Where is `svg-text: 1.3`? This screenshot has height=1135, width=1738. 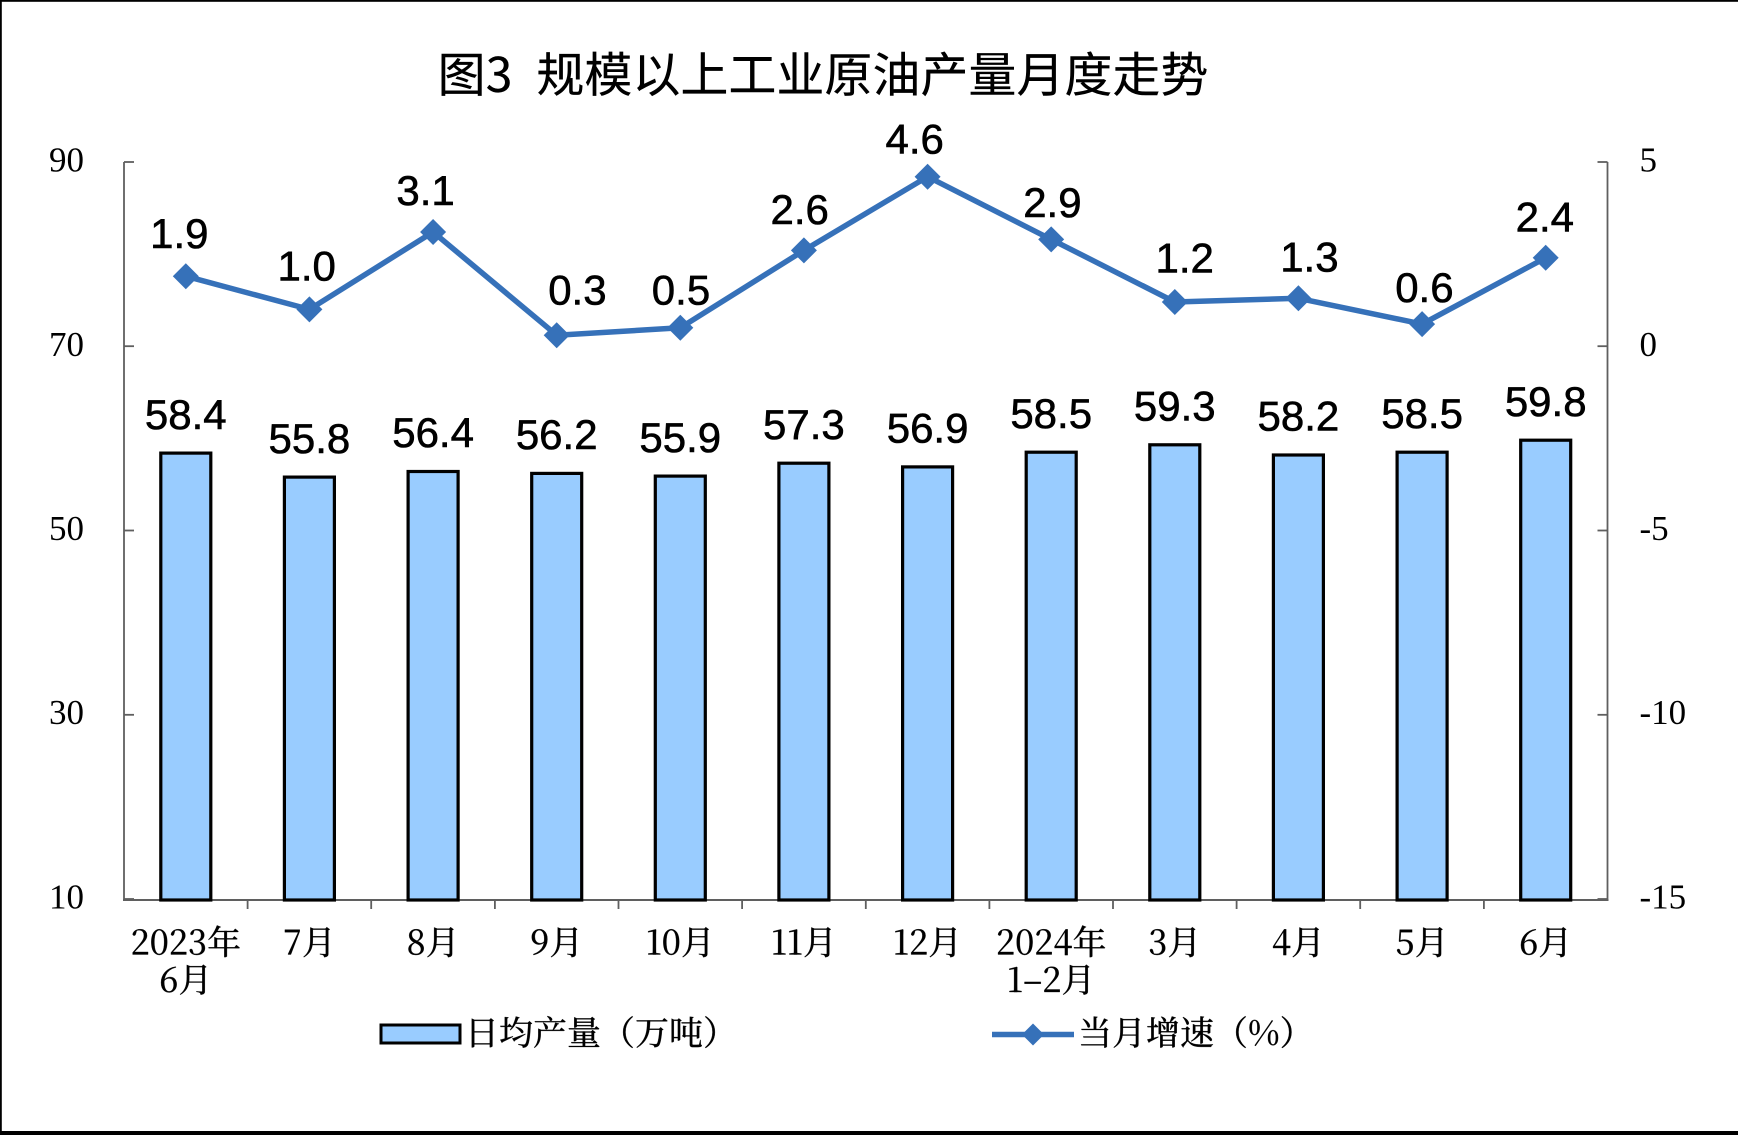 svg-text: 1.3 is located at coordinates (1309, 257).